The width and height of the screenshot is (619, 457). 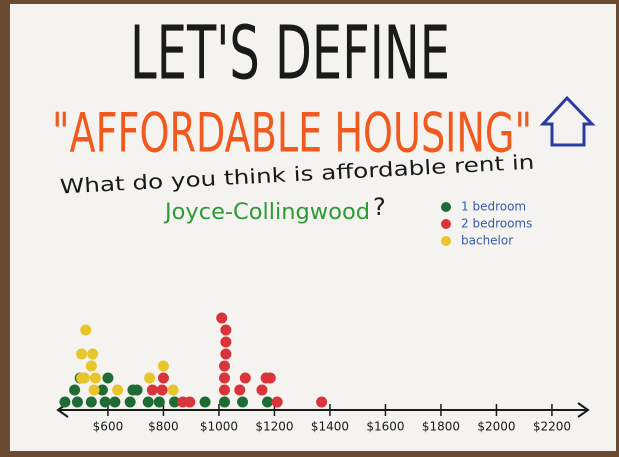 I want to click on title: LET'S DEFINE, so click(x=290, y=54).